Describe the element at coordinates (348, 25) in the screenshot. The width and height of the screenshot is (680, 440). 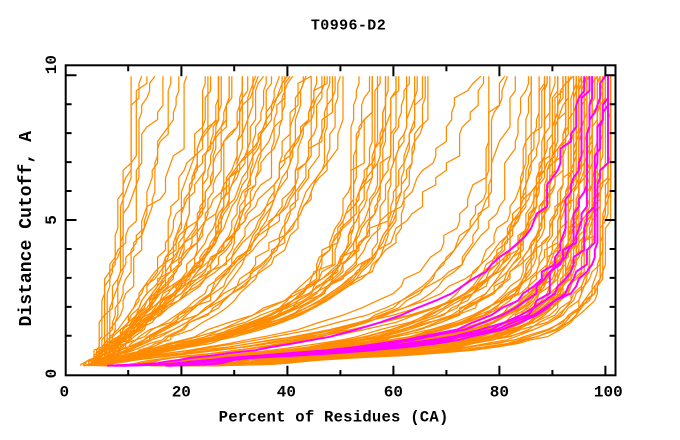
I see `svg-text: T0996-D2` at that location.